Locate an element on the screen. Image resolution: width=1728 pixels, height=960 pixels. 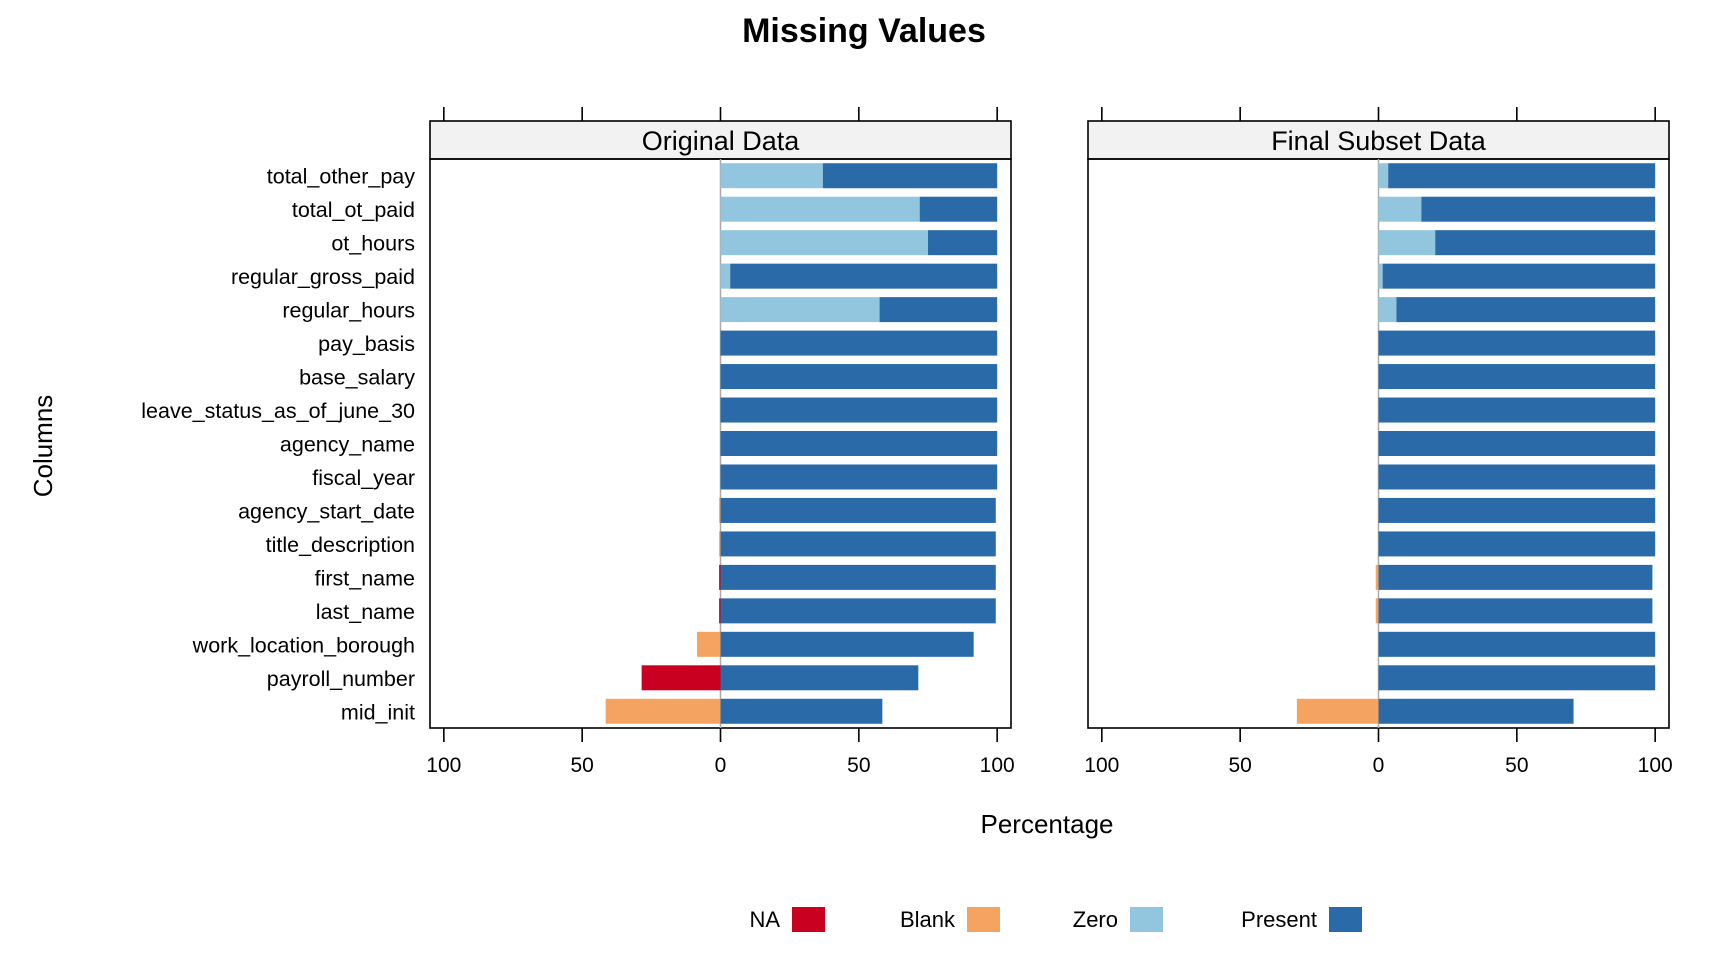
legend-item-na: NA is located at coordinates (787, 919).